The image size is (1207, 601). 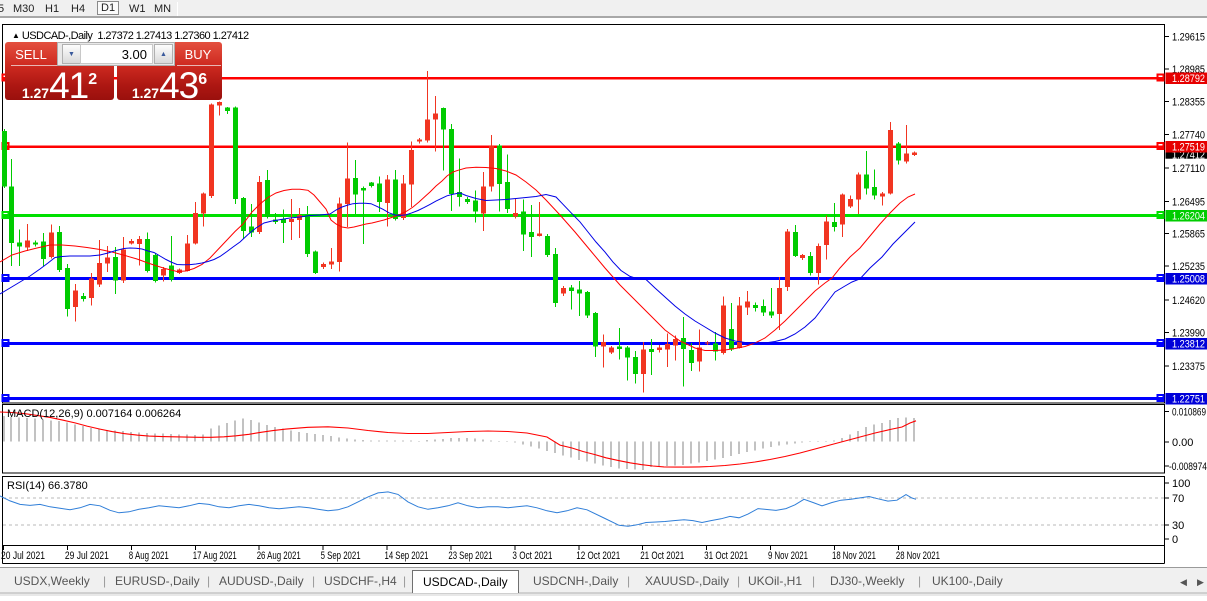 What do you see at coordinates (788, 556) in the screenshot?
I see `svg-text: 9 Nov 2021` at bounding box center [788, 556].